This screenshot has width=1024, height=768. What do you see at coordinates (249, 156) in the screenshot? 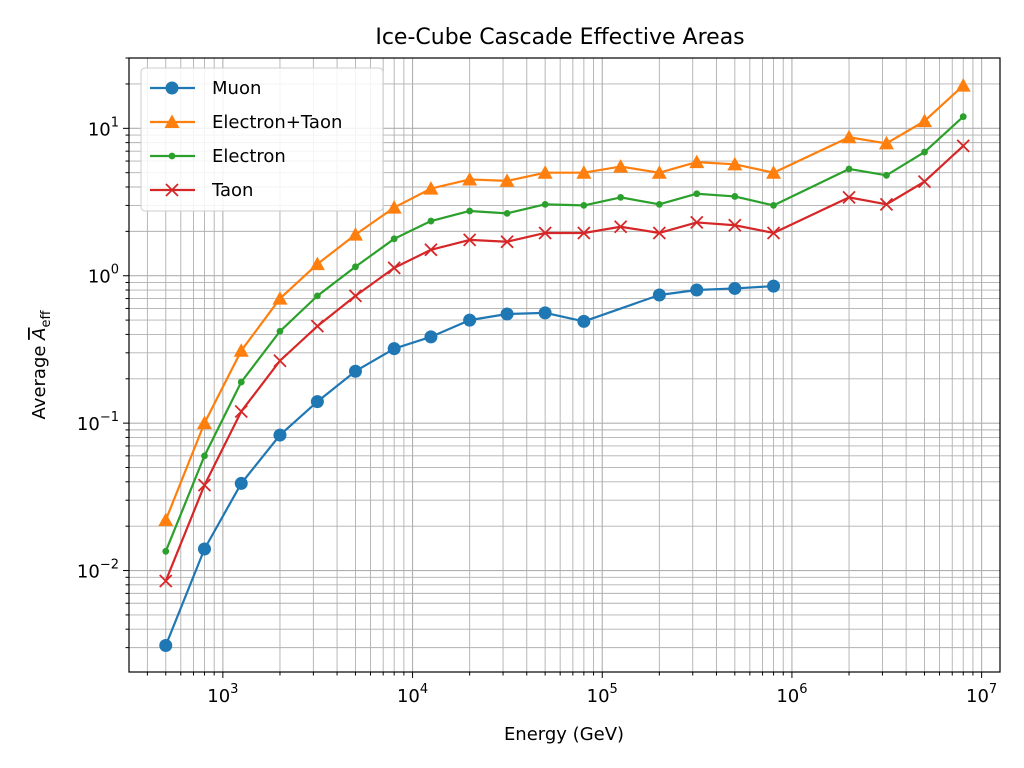
I see `legend-label: Electron` at bounding box center [249, 156].